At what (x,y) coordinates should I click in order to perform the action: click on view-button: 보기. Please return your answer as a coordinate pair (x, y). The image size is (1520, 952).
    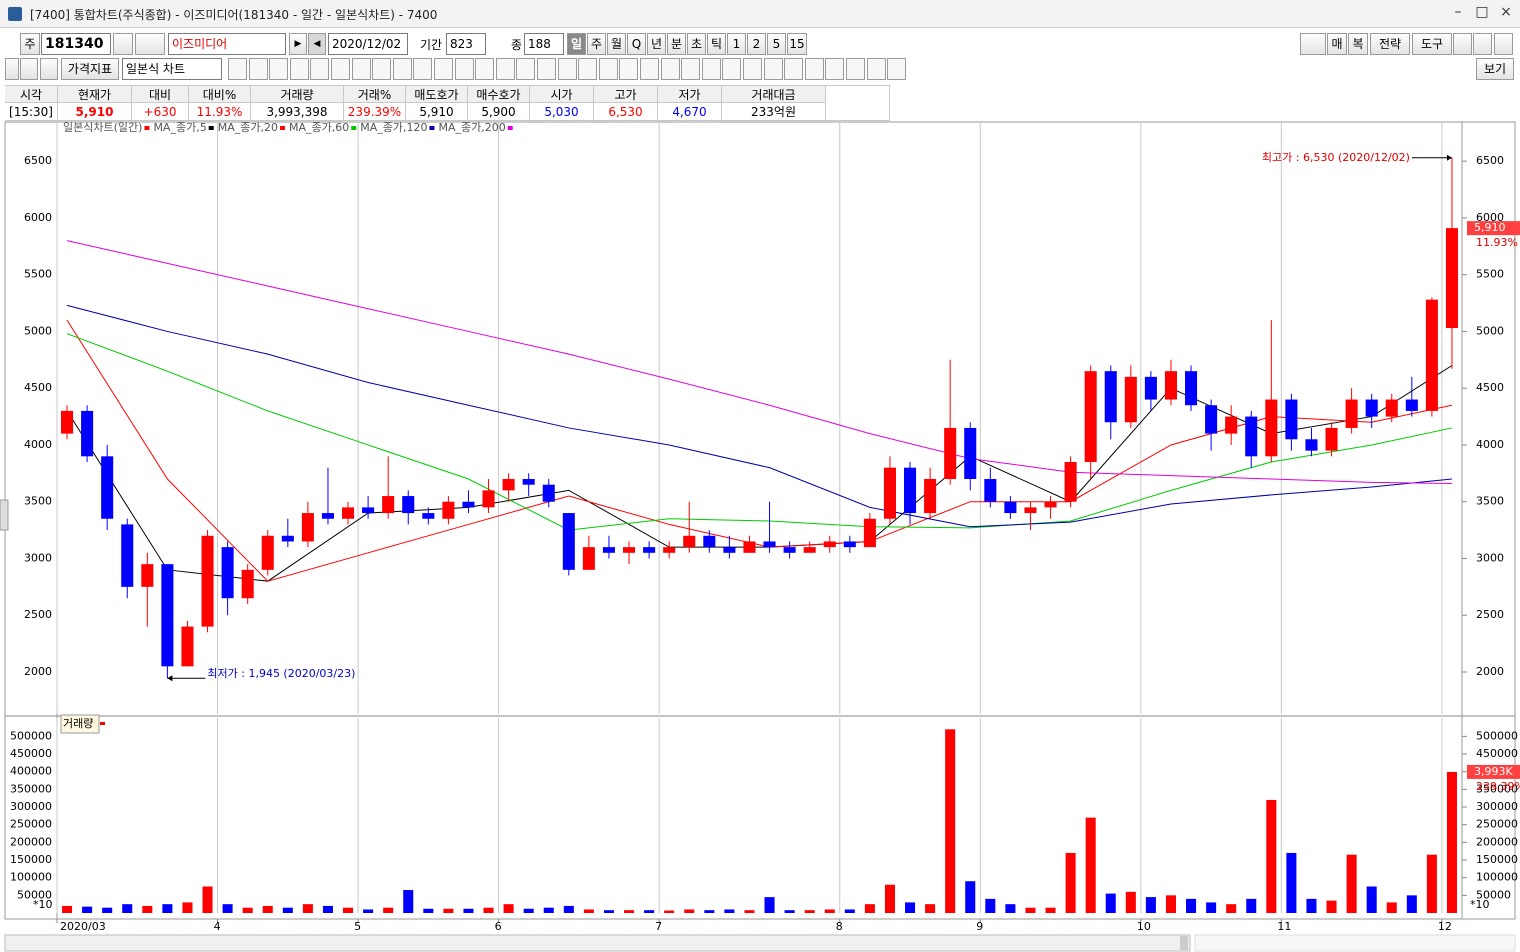
    Looking at the image, I should click on (1495, 69).